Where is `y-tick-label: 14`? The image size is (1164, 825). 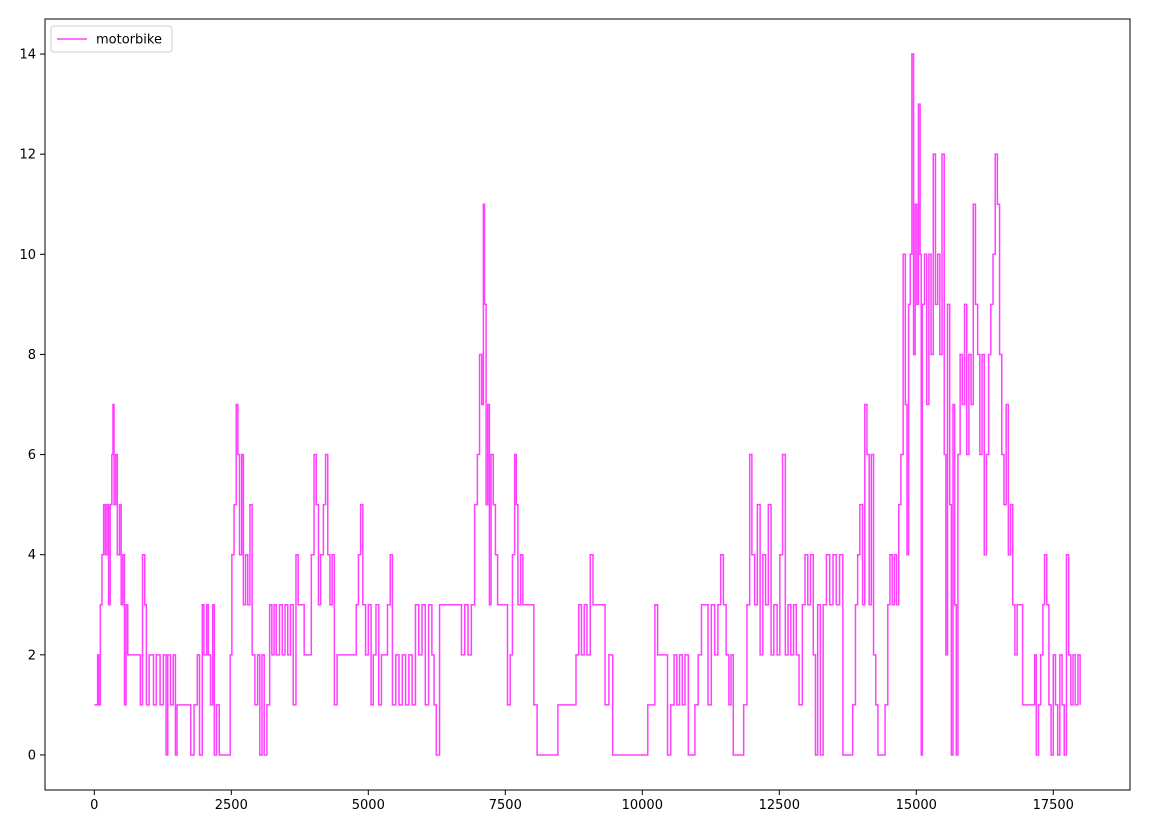 y-tick-label: 14 is located at coordinates (27, 55).